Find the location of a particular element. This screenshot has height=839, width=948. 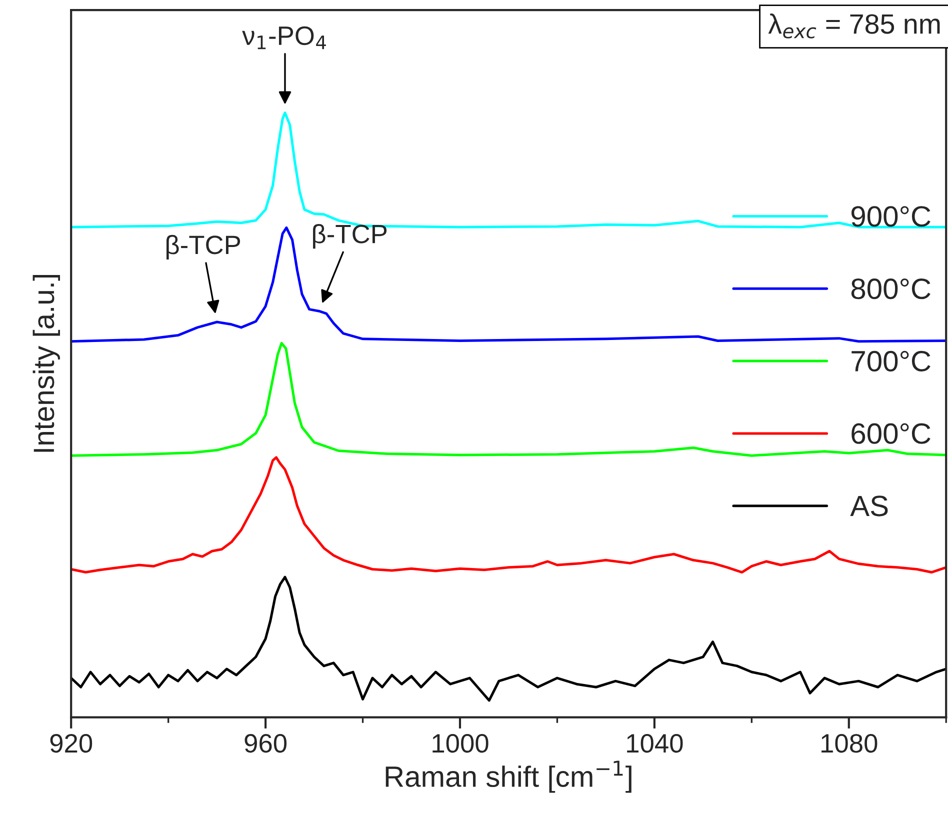

legend-label: 700°C is located at coordinates (891, 361).